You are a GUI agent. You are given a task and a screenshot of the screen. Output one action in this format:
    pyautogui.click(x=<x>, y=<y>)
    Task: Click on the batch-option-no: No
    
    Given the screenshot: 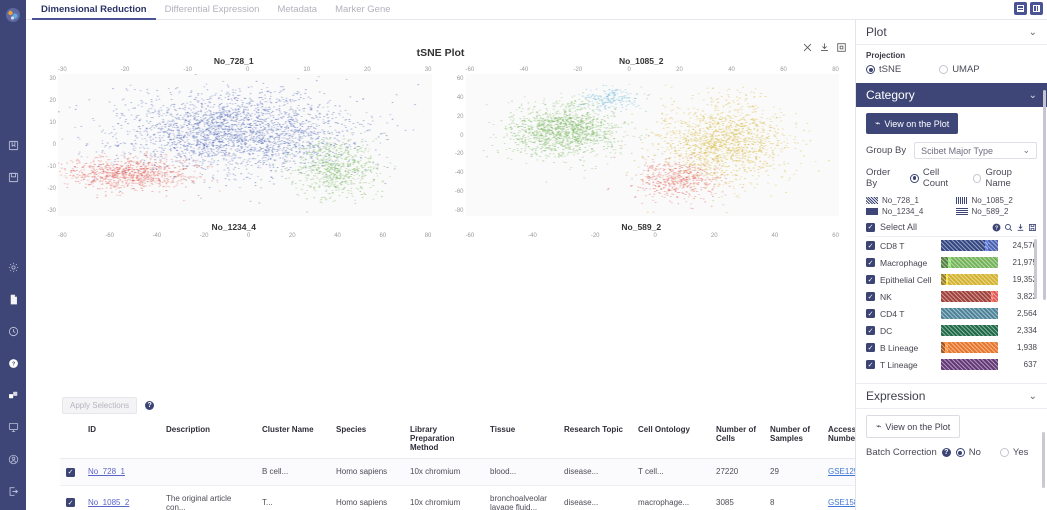 What is the action you would take?
    pyautogui.click(x=968, y=452)
    